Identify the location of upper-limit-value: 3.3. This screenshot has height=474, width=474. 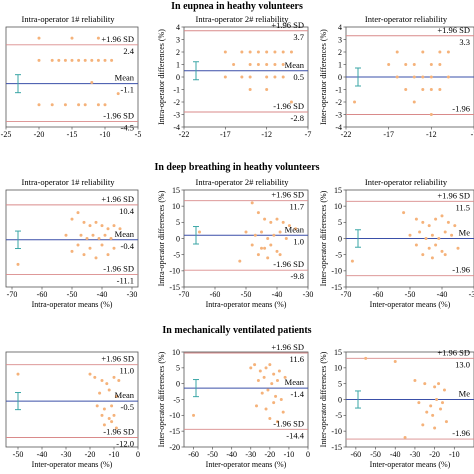
(464, 42).